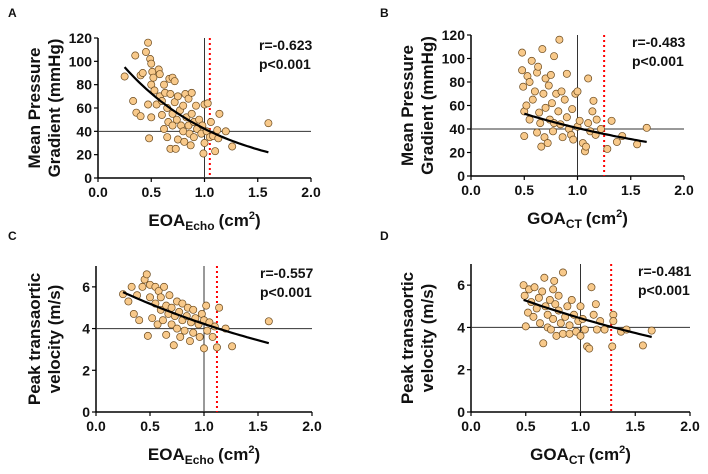 Image resolution: width=708 pixels, height=474 pixels. What do you see at coordinates (96, 426) in the screenshot?
I see `x-tick-label: 0.0` at bounding box center [96, 426].